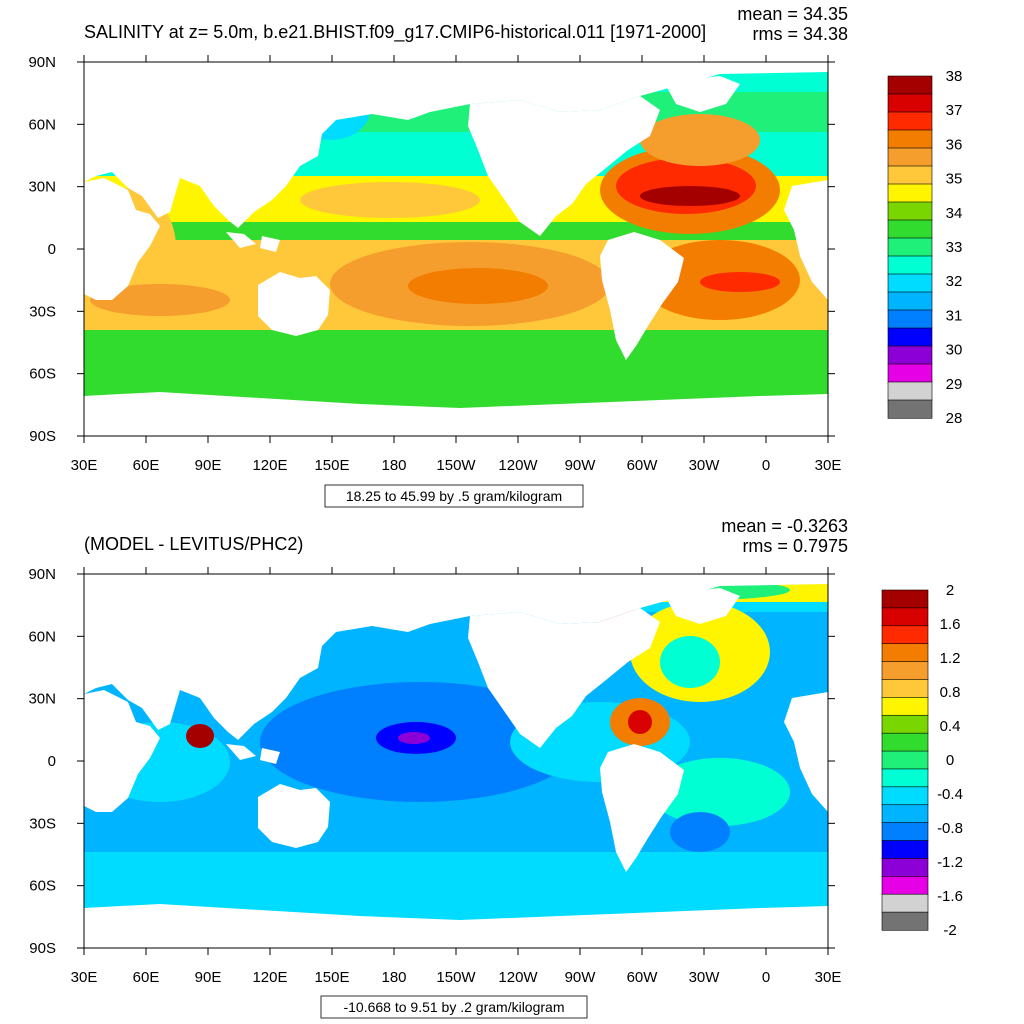 This screenshot has width=1024, height=1024. I want to click on difference-colorbar: 2 1.6 1.2 0.8 0.4 0 -0.4 -0.8 -1.2 -1.6 -2, so click(922, 760).